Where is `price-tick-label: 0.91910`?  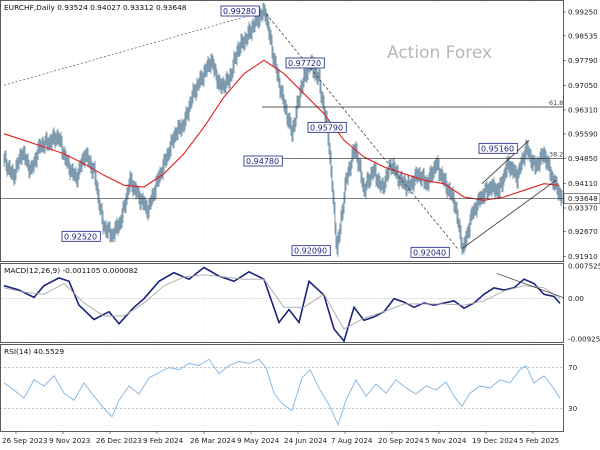
price-tick-label: 0.91910 is located at coordinates (583, 256).